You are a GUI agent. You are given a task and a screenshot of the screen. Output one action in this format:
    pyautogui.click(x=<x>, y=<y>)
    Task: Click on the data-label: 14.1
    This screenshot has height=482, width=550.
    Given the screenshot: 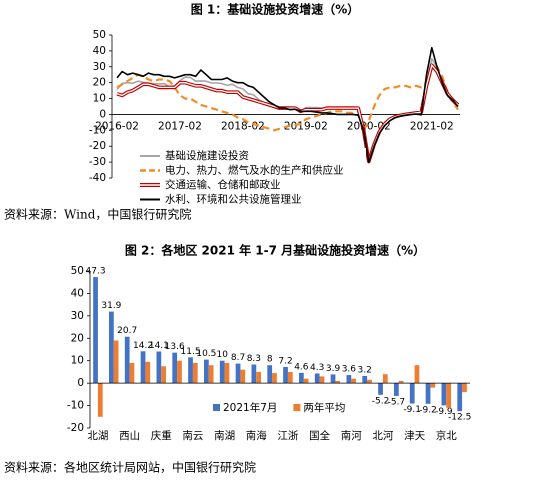 What is the action you would take?
    pyautogui.click(x=159, y=346)
    